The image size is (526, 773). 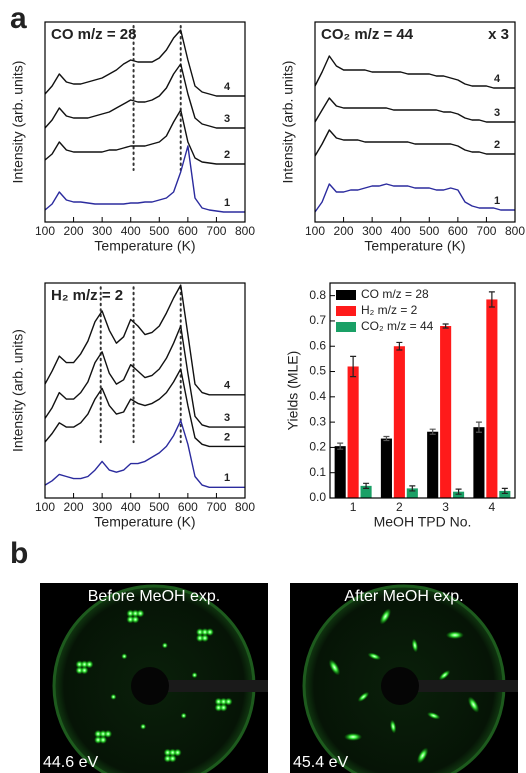 What do you see at coordinates (486, 231) in the screenshot?
I see `x-tick-label: 700` at bounding box center [486, 231].